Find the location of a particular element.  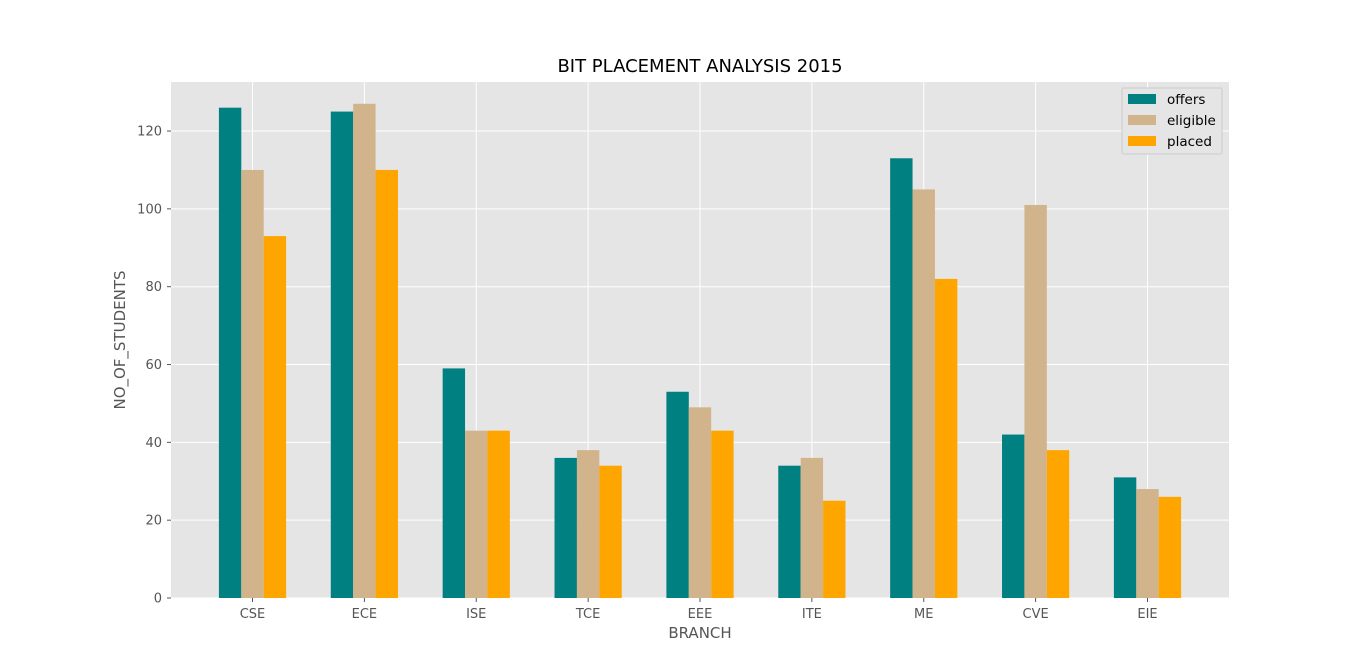

bar-placed-ise is located at coordinates (498, 514).